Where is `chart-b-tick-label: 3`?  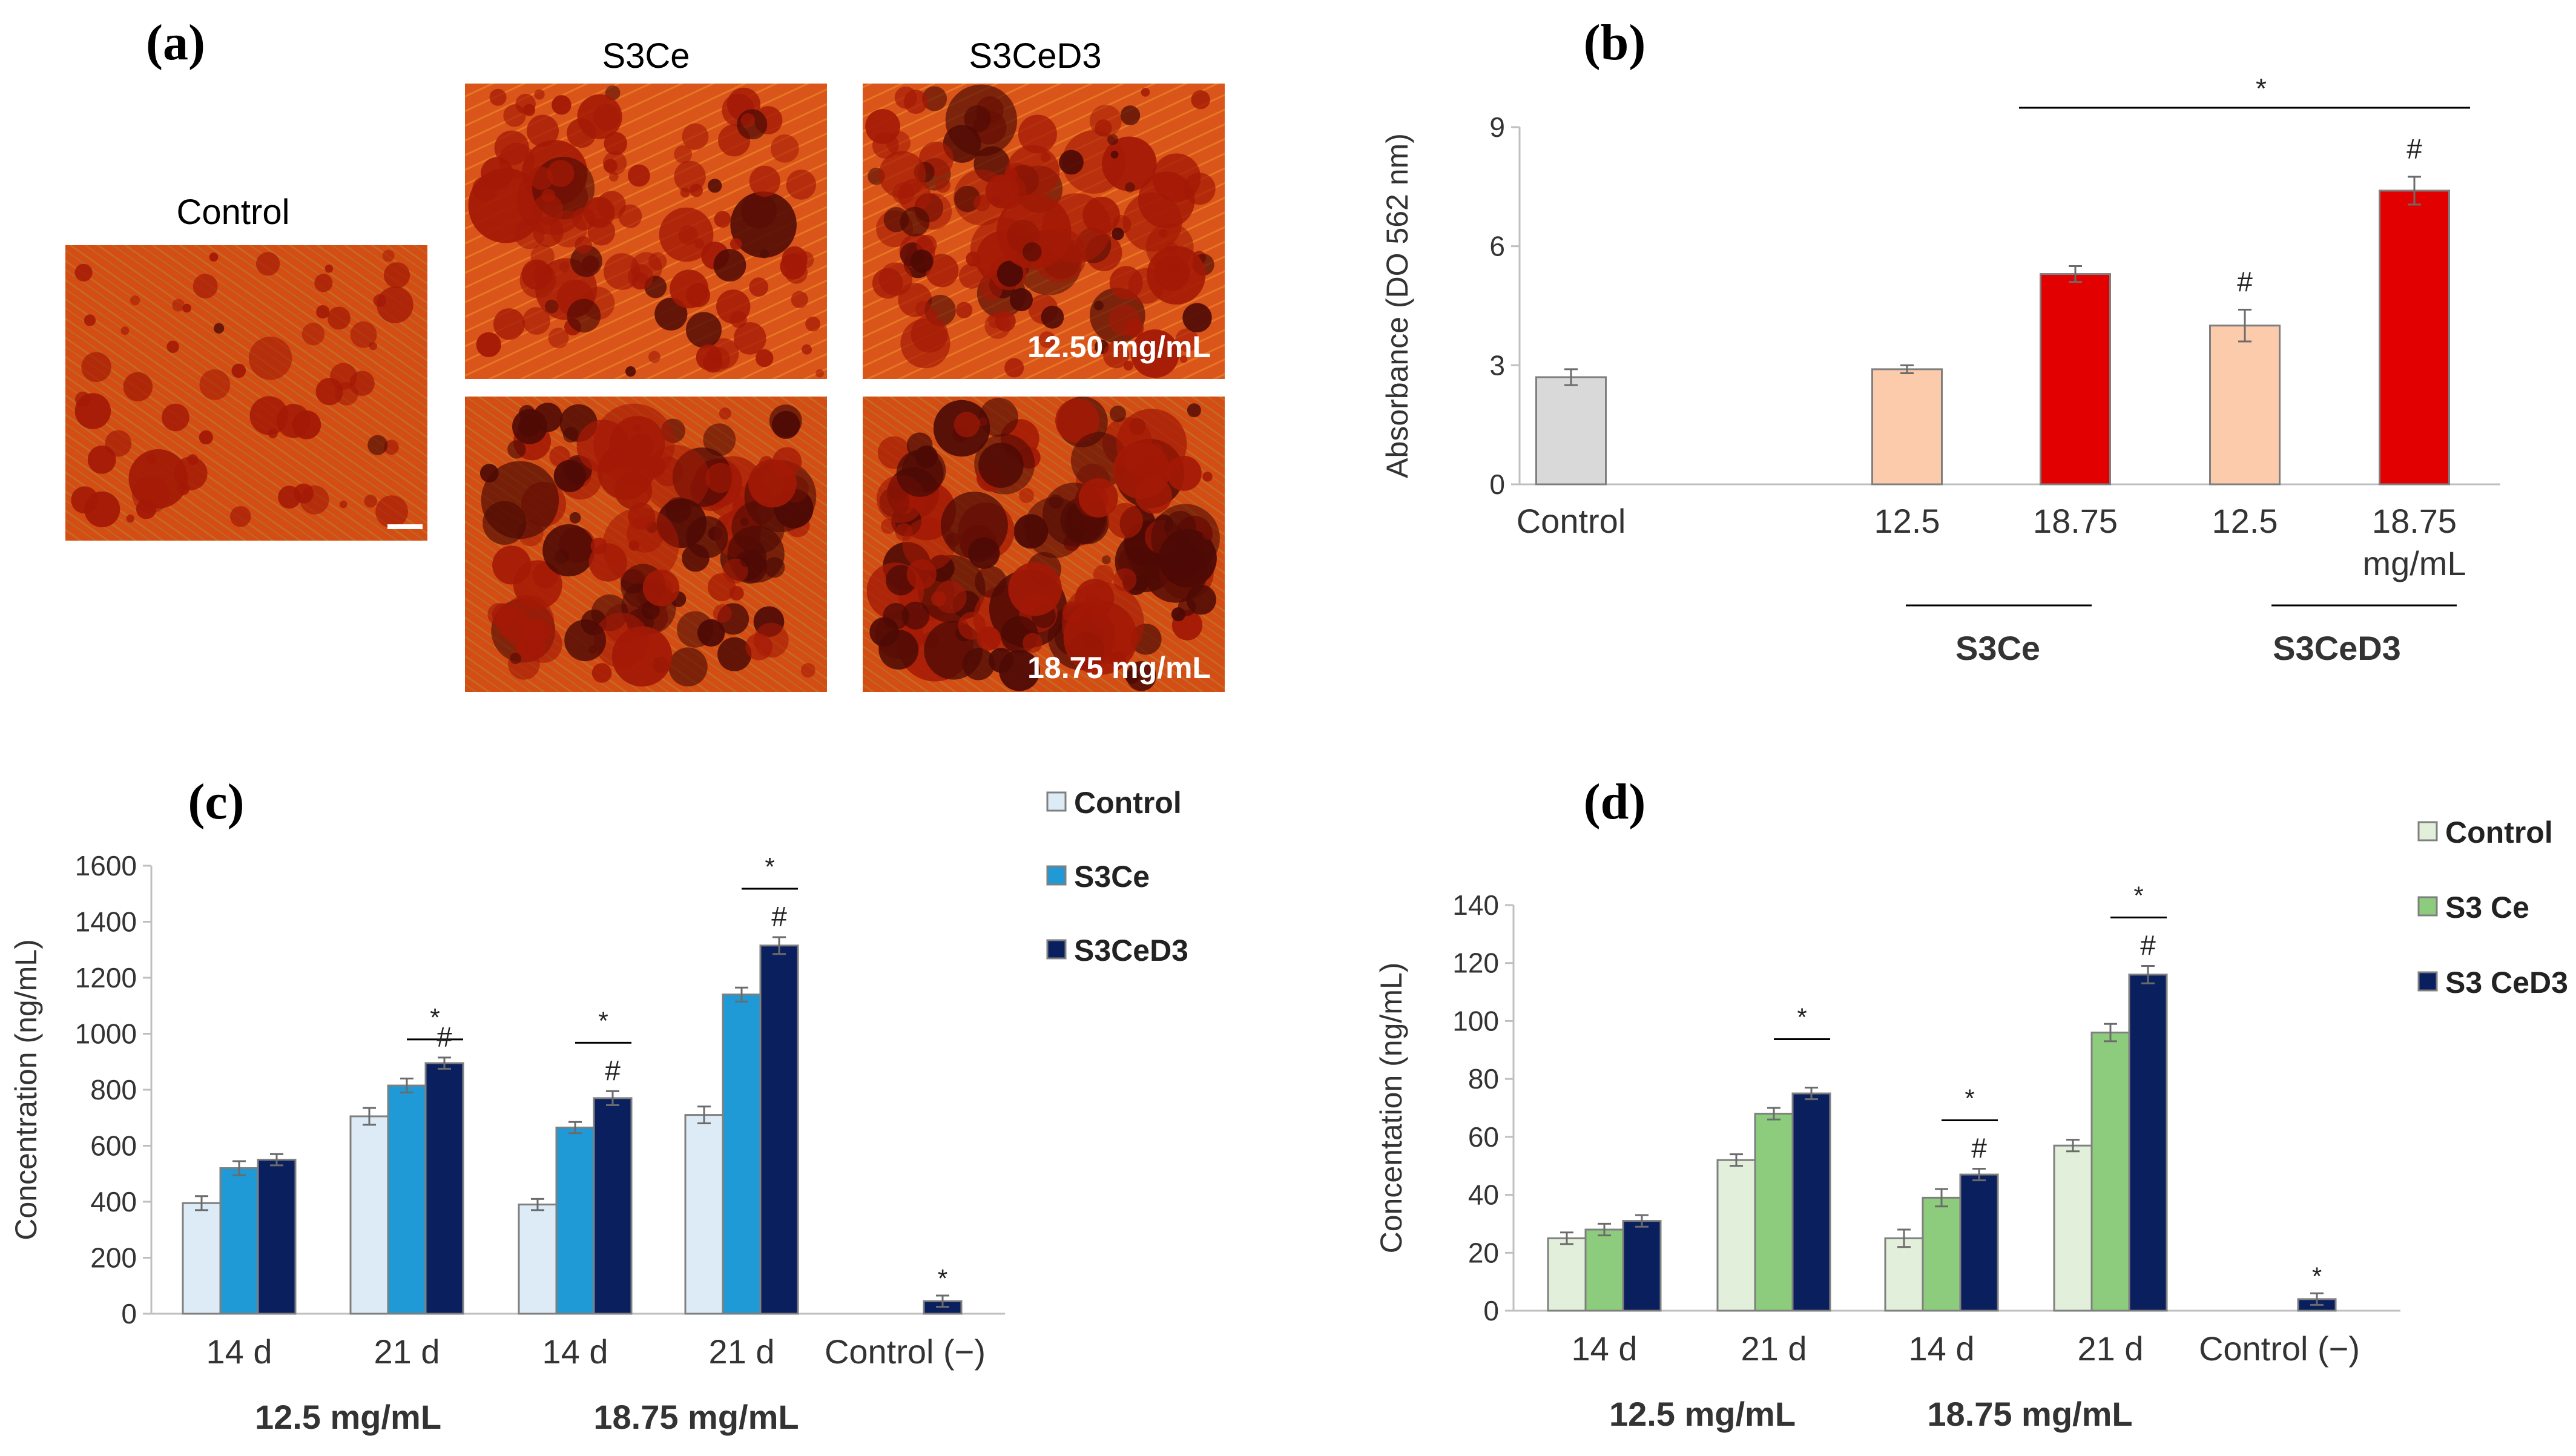
chart-b-tick-label: 3 is located at coordinates (1497, 365).